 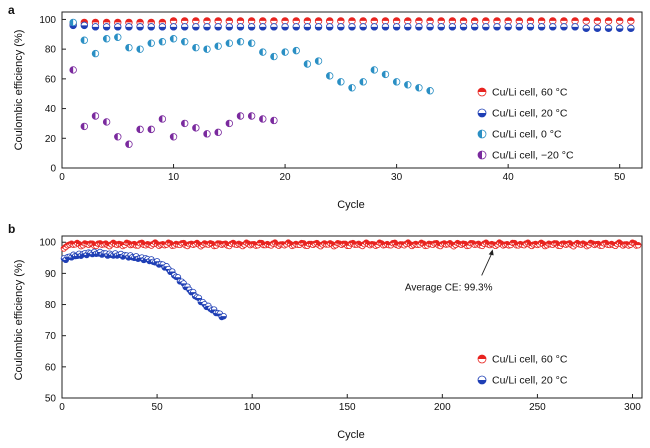 I want to click on x-tick-label: 100, so click(x=252, y=407).